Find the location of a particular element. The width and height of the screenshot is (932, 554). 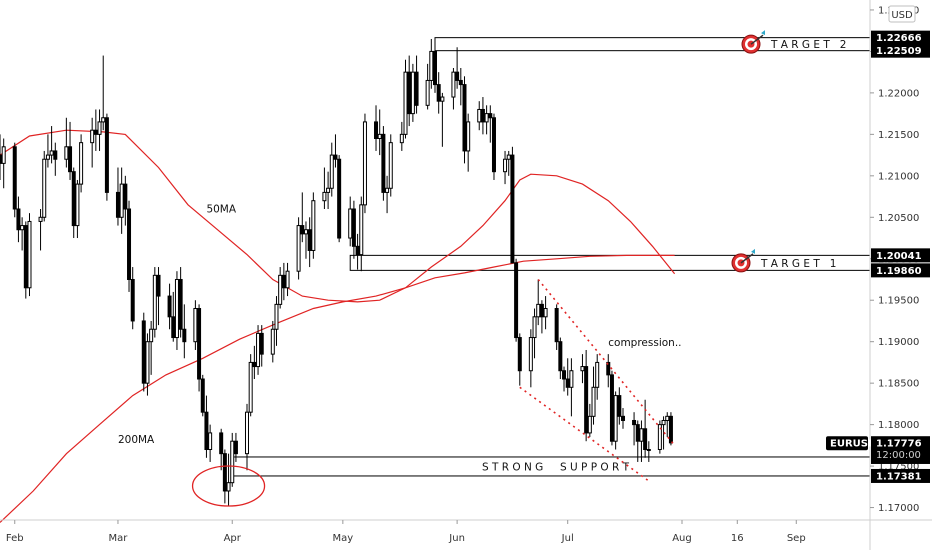

x-tick-label: May is located at coordinates (342, 538).